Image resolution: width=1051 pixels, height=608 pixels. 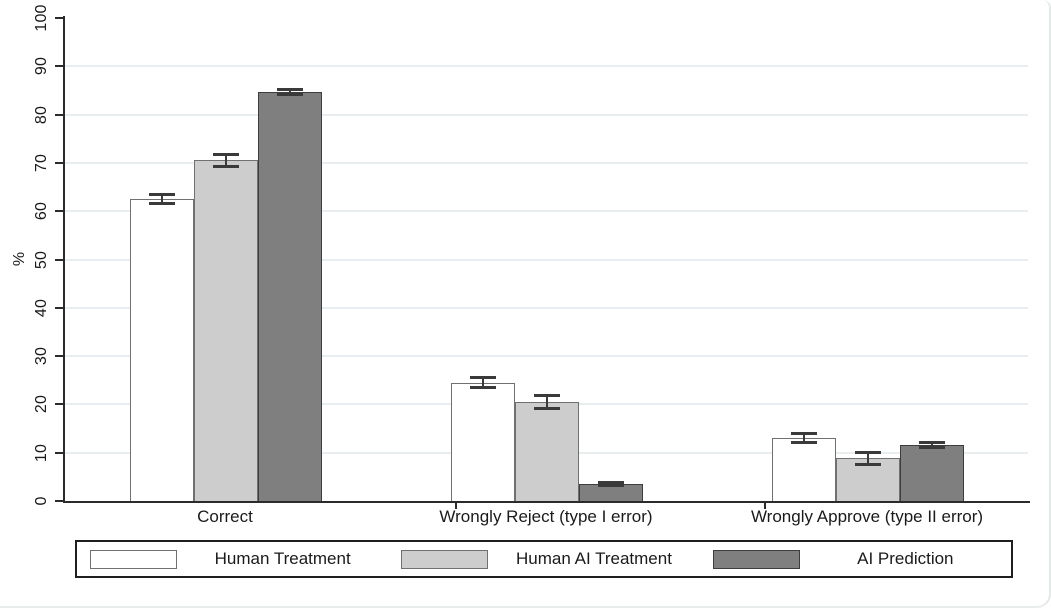 I want to click on legend-label-human-treatment: Human Treatment, so click(x=282, y=558).